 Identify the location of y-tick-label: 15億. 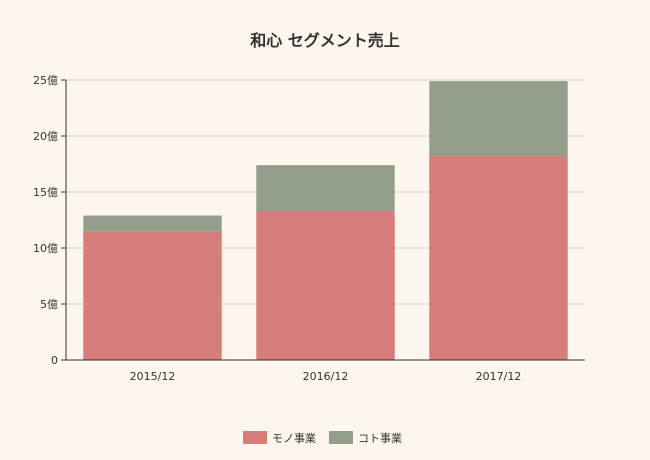
(45, 192).